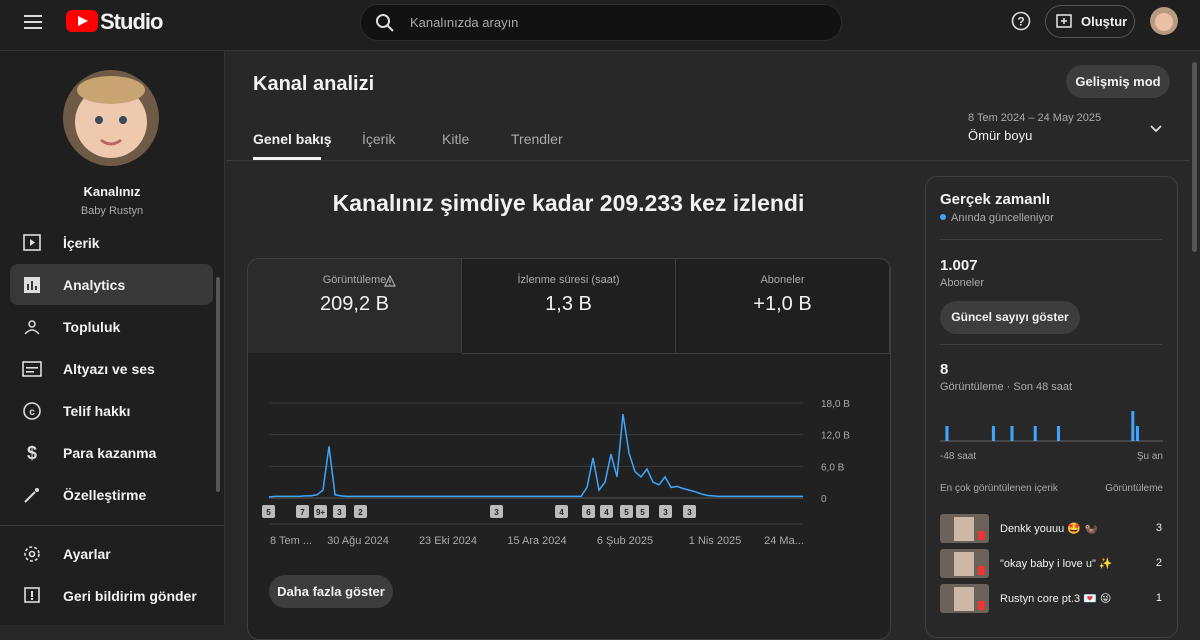 Image resolution: width=1200 pixels, height=640 pixels. What do you see at coordinates (456, 139) in the screenshot?
I see `tab: Kitle` at bounding box center [456, 139].